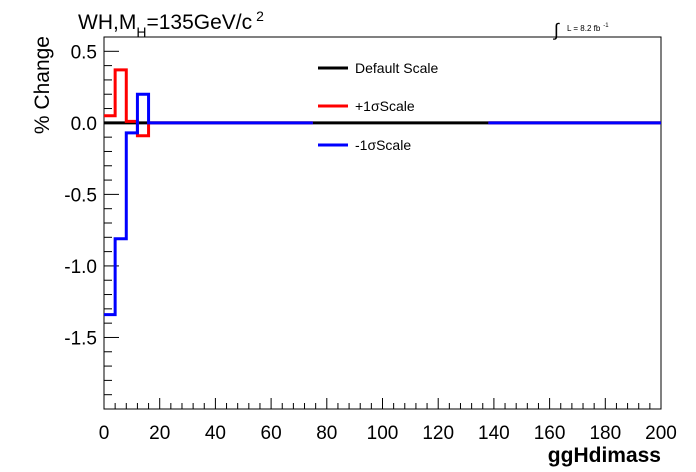  What do you see at coordinates (556, 30) in the screenshot?
I see `lumi-integral: ∫` at bounding box center [556, 30].